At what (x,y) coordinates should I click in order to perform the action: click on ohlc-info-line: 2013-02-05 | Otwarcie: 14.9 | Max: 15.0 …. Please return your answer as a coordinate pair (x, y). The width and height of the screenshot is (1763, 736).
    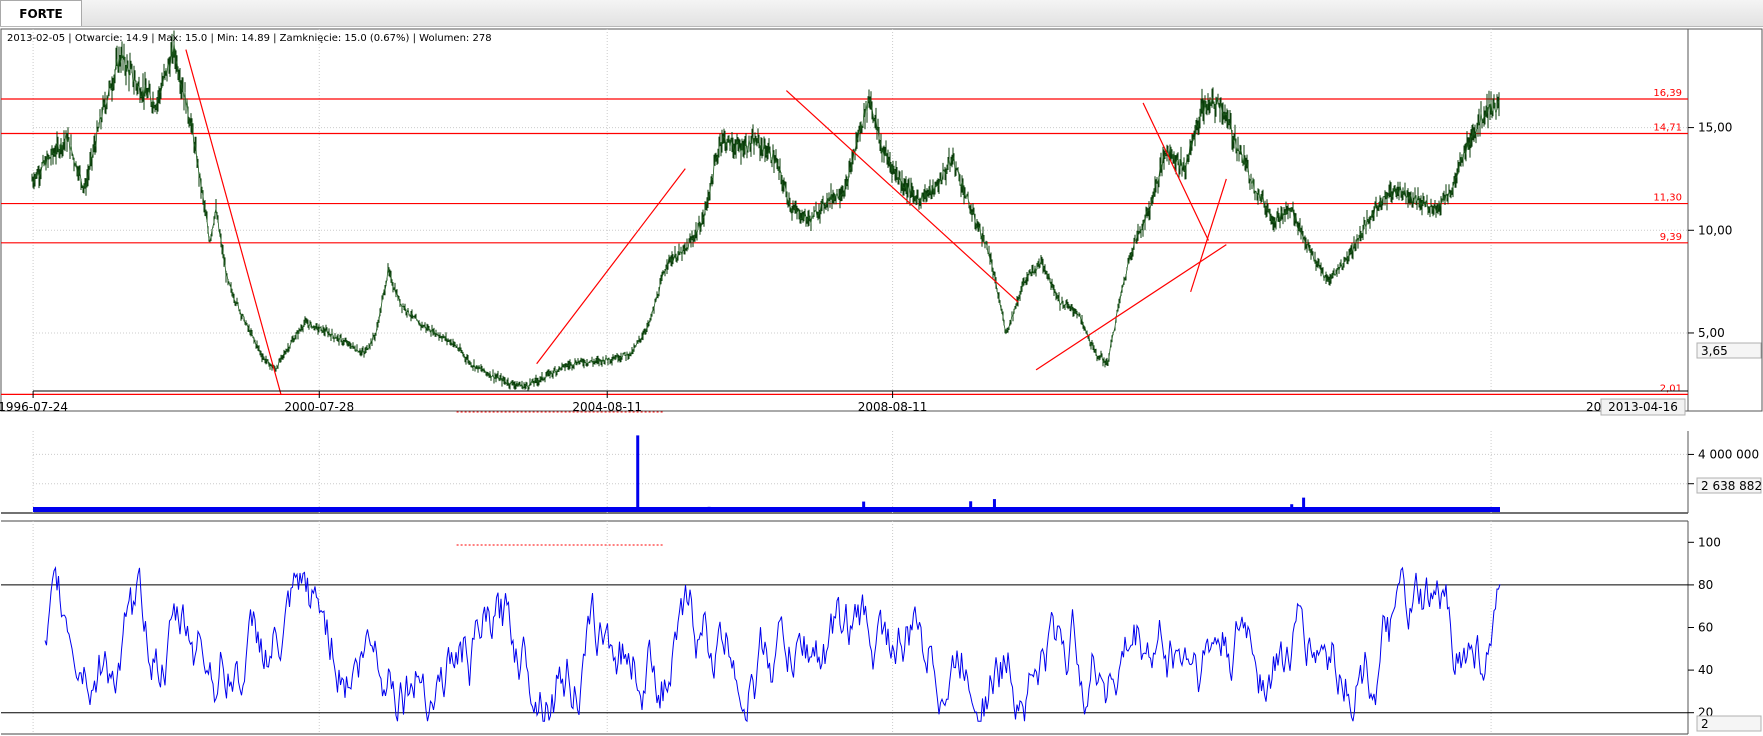
    Looking at the image, I should click on (249, 38).